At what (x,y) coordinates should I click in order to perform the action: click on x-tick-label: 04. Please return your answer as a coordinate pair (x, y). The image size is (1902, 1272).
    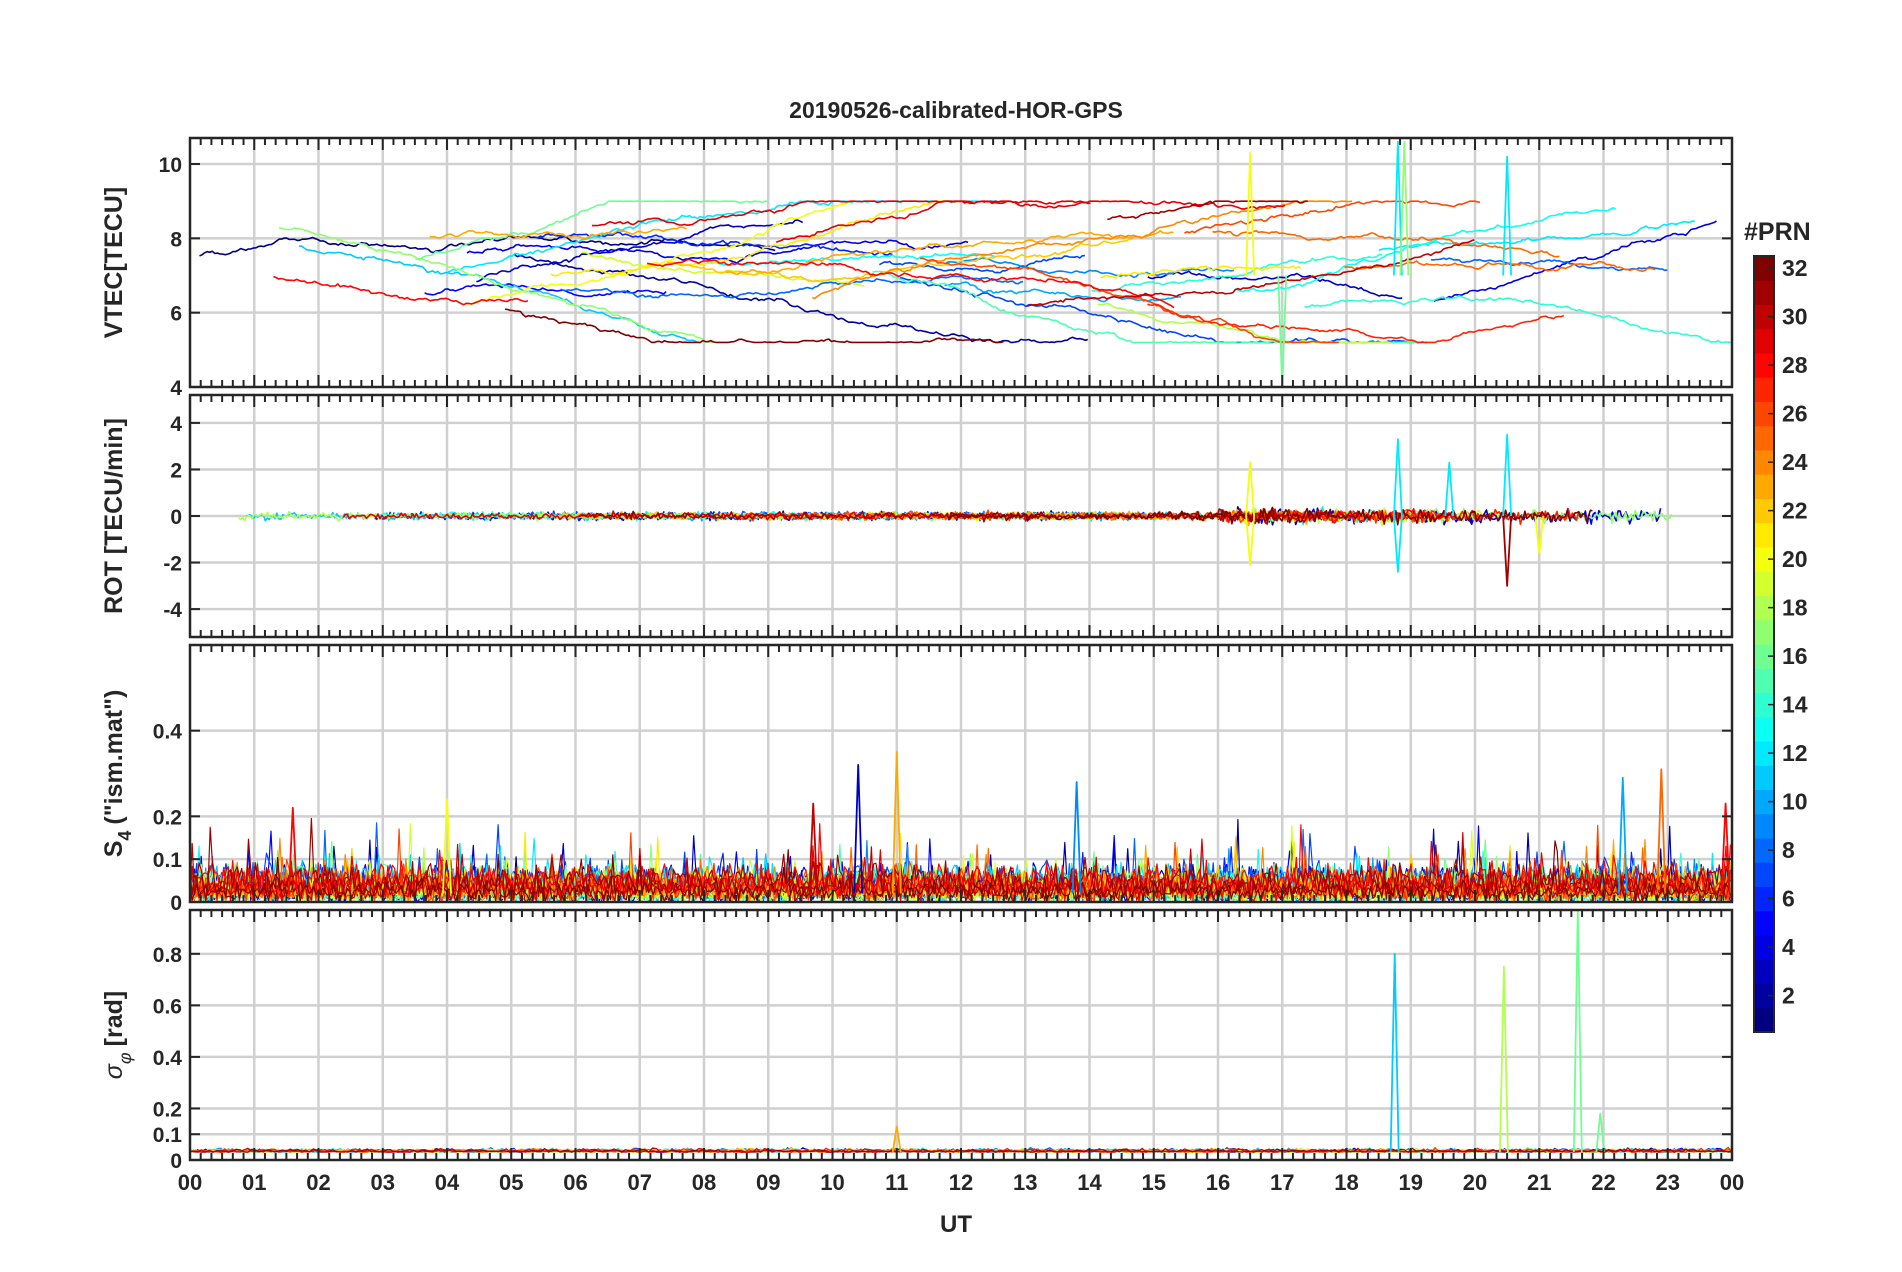
    Looking at the image, I should click on (447, 1182).